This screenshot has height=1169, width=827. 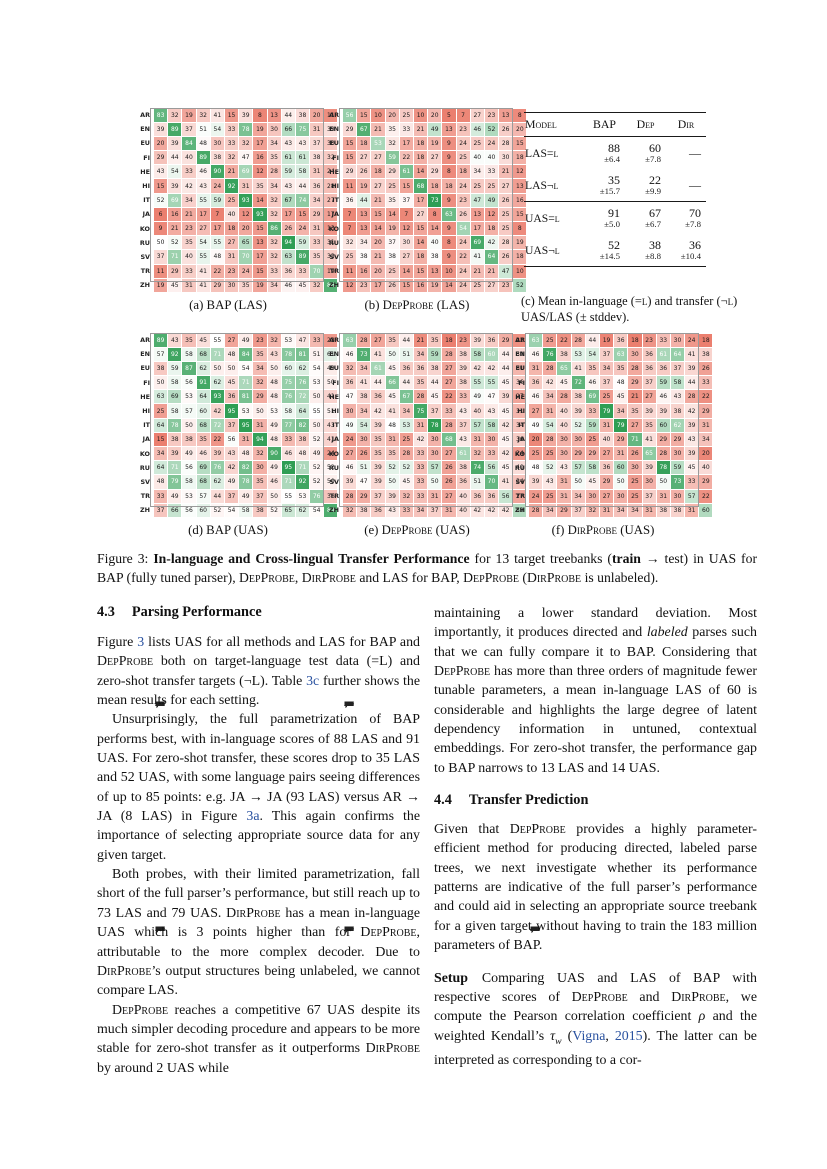 What do you see at coordinates (649, 425) in the screenshot?
I see `heatmap-cell: 35` at bounding box center [649, 425].